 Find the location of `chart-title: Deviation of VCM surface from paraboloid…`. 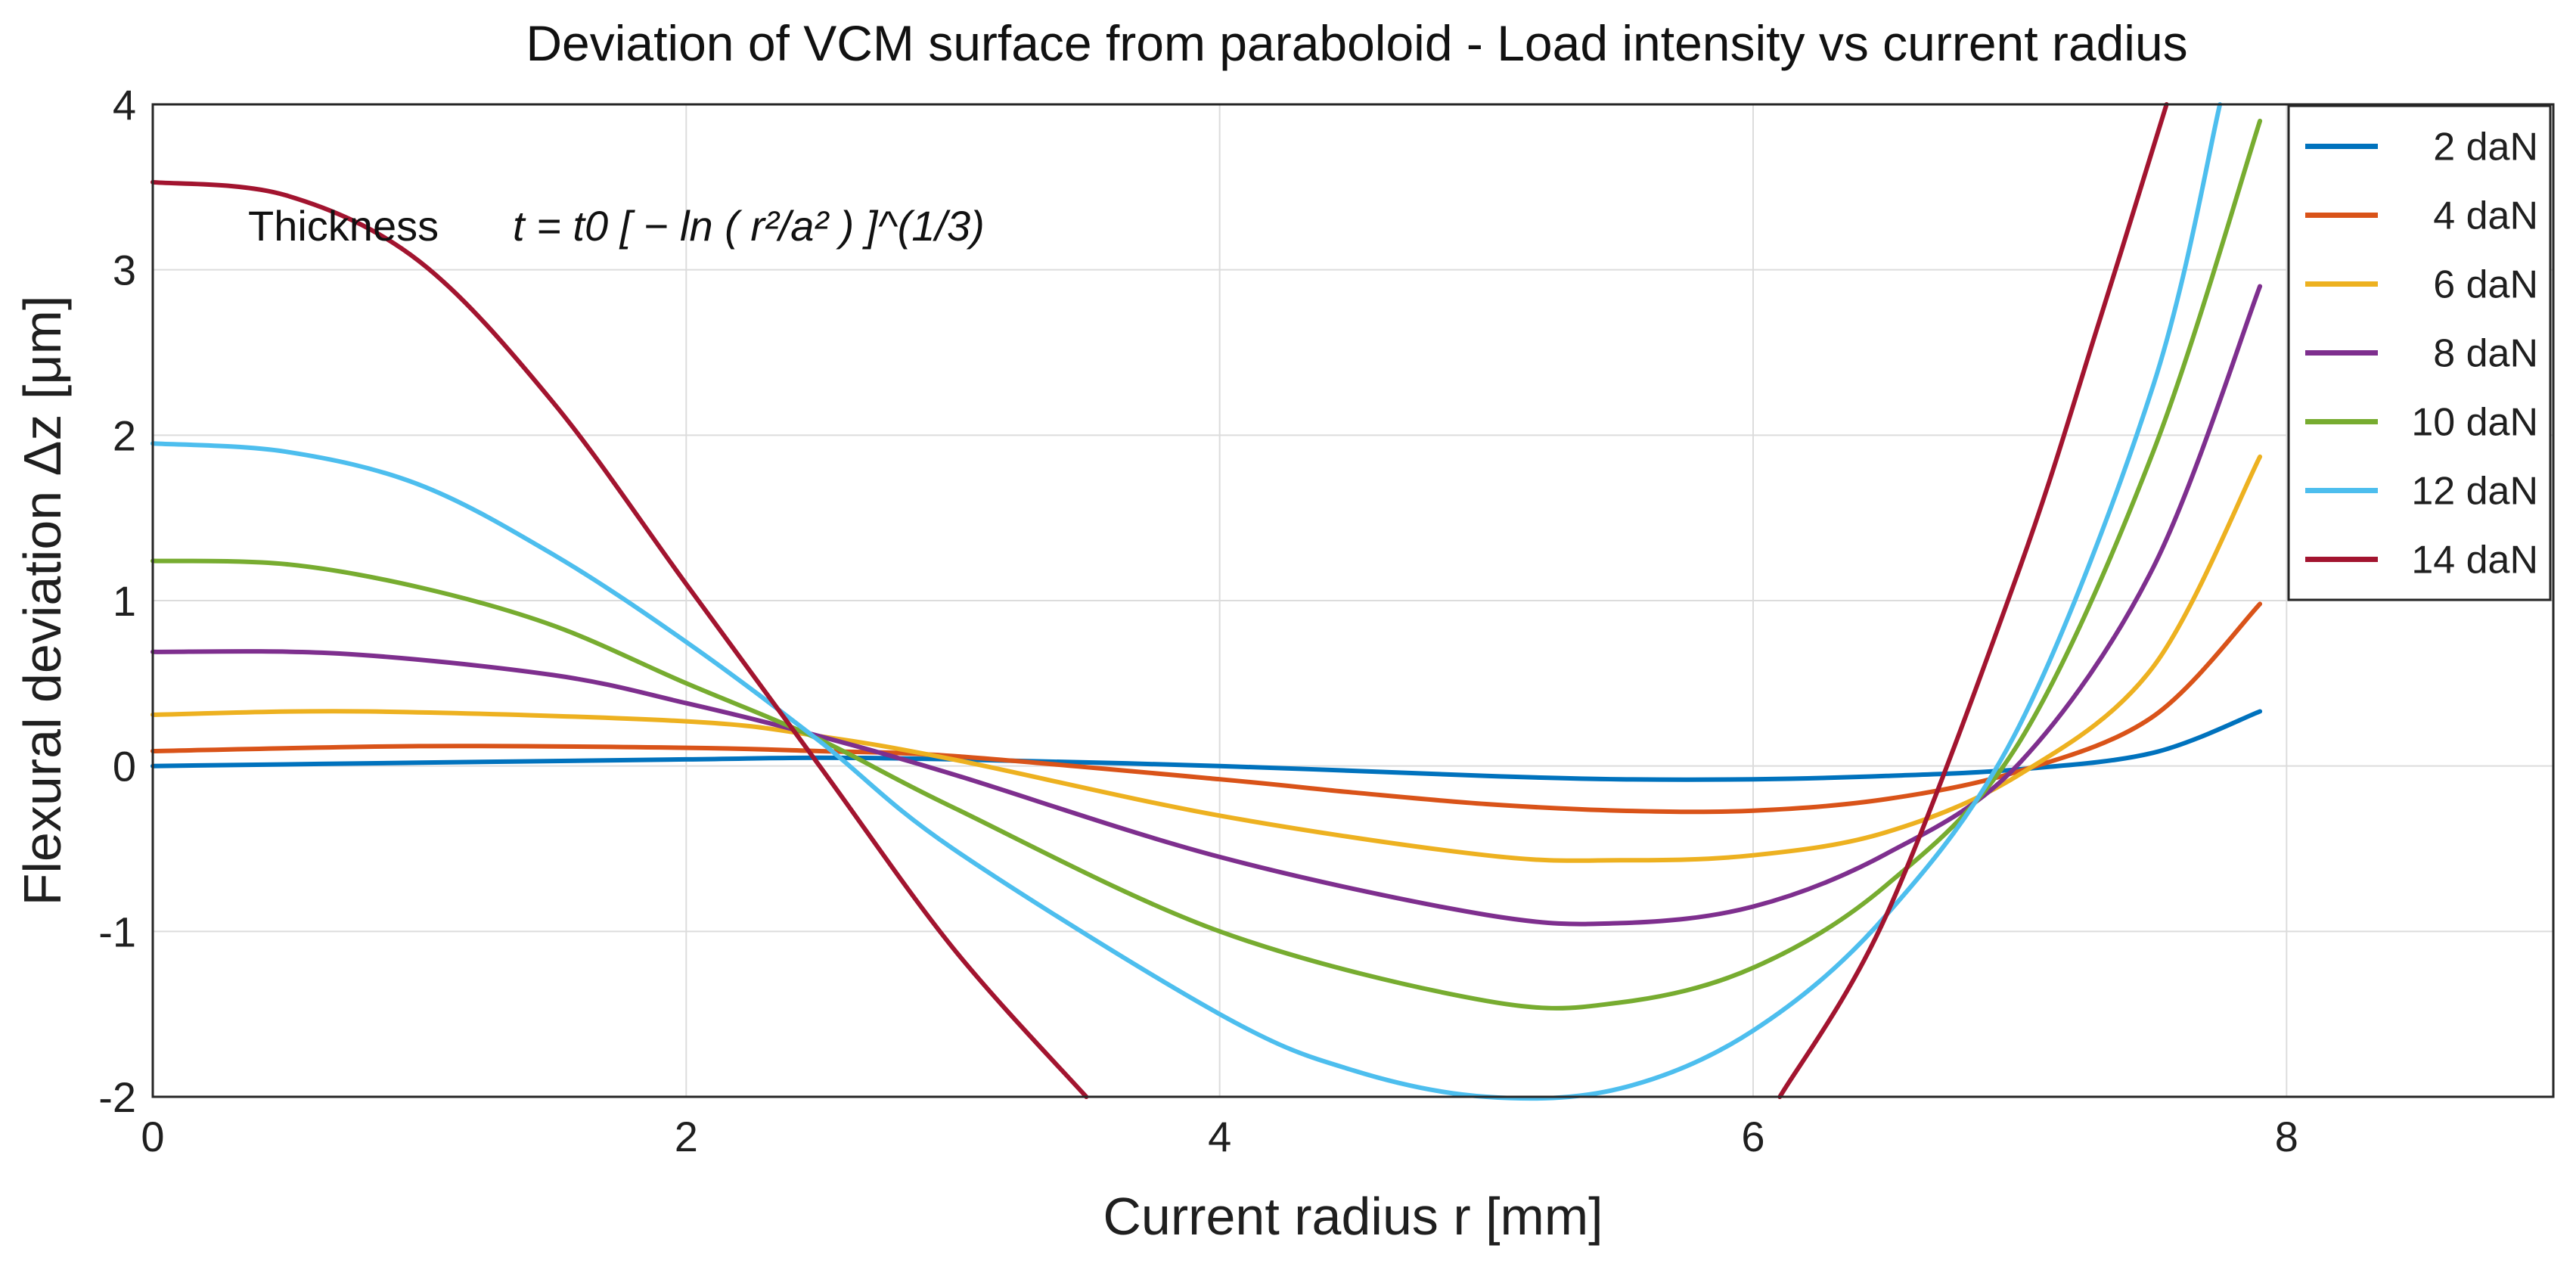

chart-title: Deviation of VCM surface from paraboloid… is located at coordinates (1356, 43).